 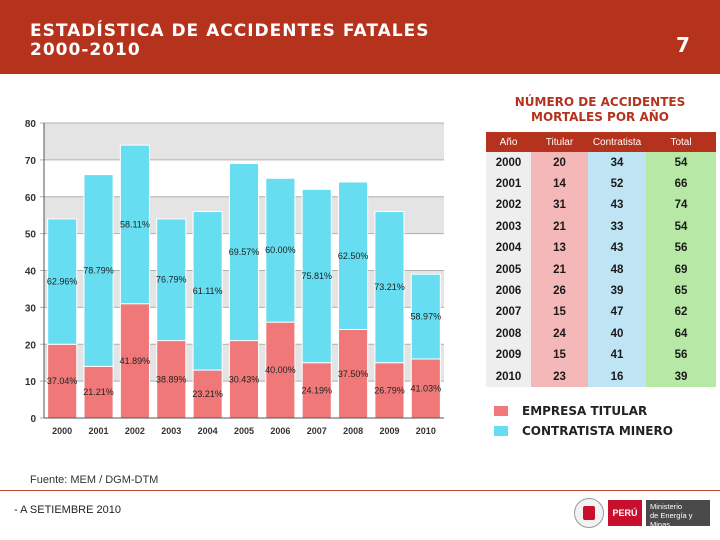 I want to click on data-label-titular: 40.00%, so click(x=280, y=370).